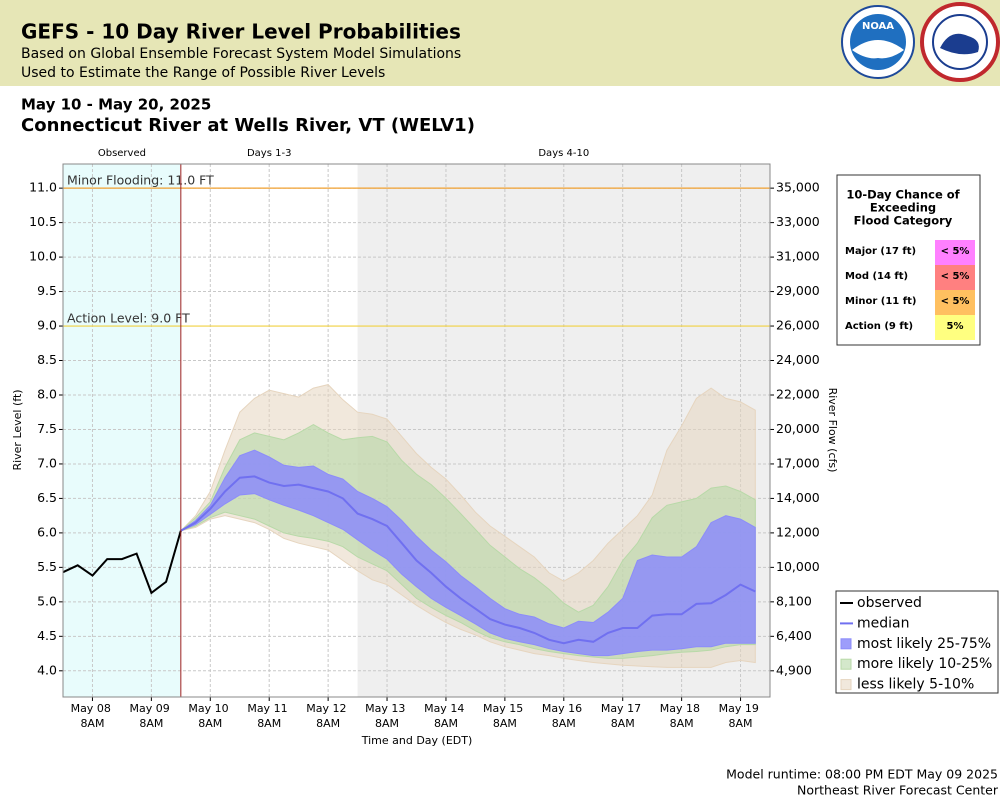  What do you see at coordinates (328, 716) in the screenshot?
I see `x-tick-label: May 12 8AM` at bounding box center [328, 716].